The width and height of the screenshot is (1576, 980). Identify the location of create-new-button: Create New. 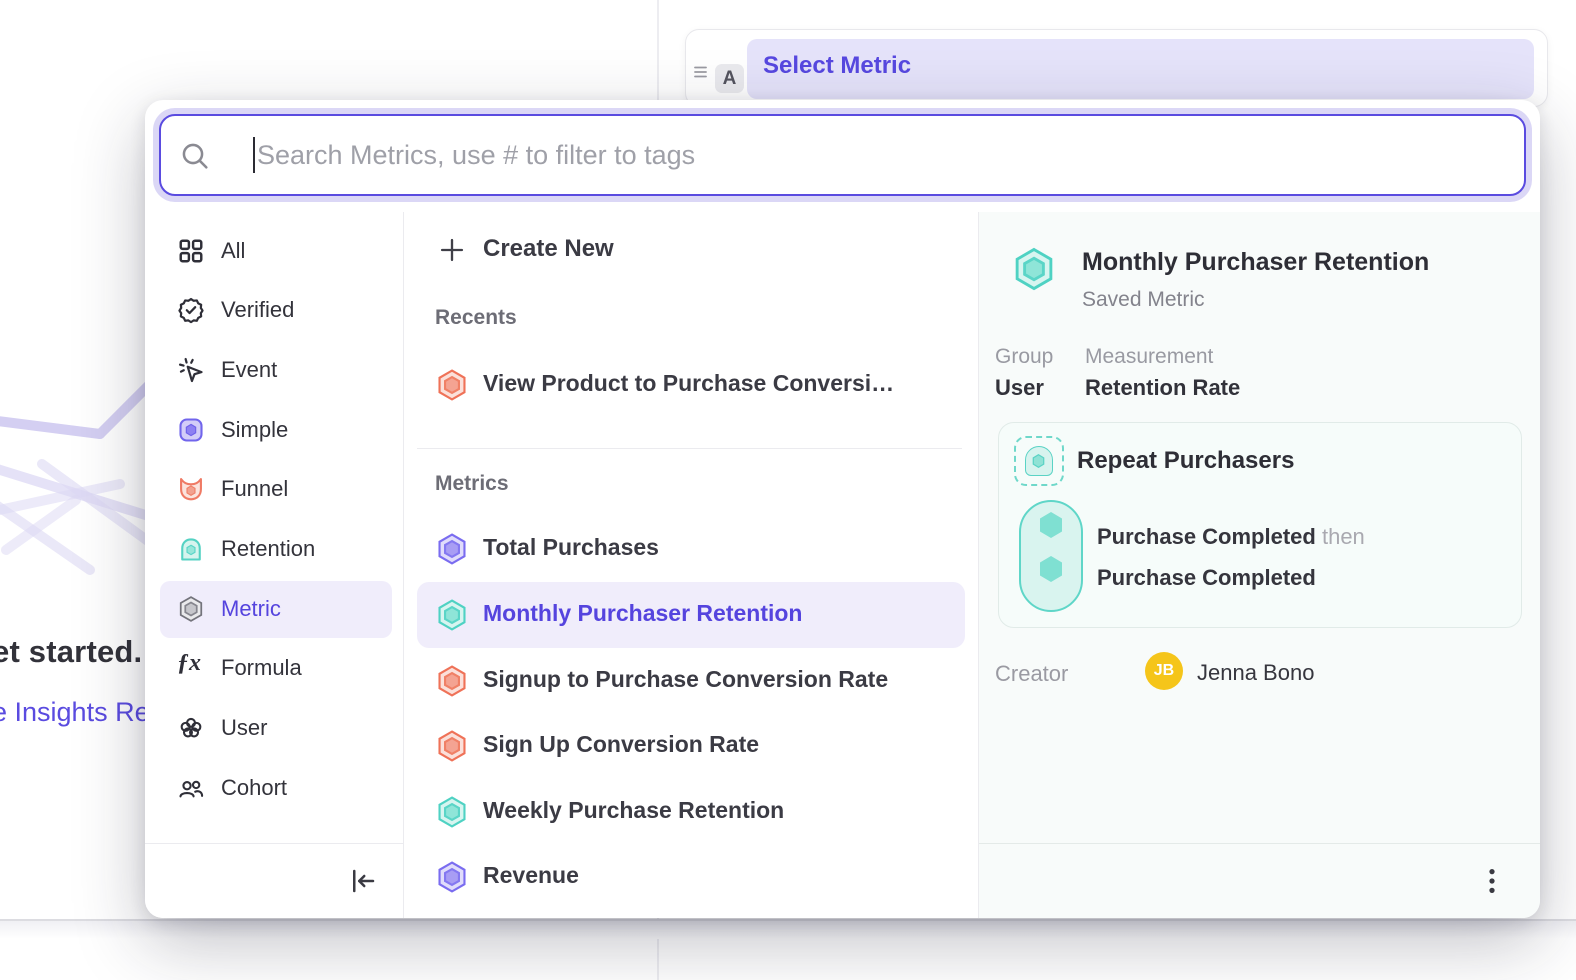
(691, 250).